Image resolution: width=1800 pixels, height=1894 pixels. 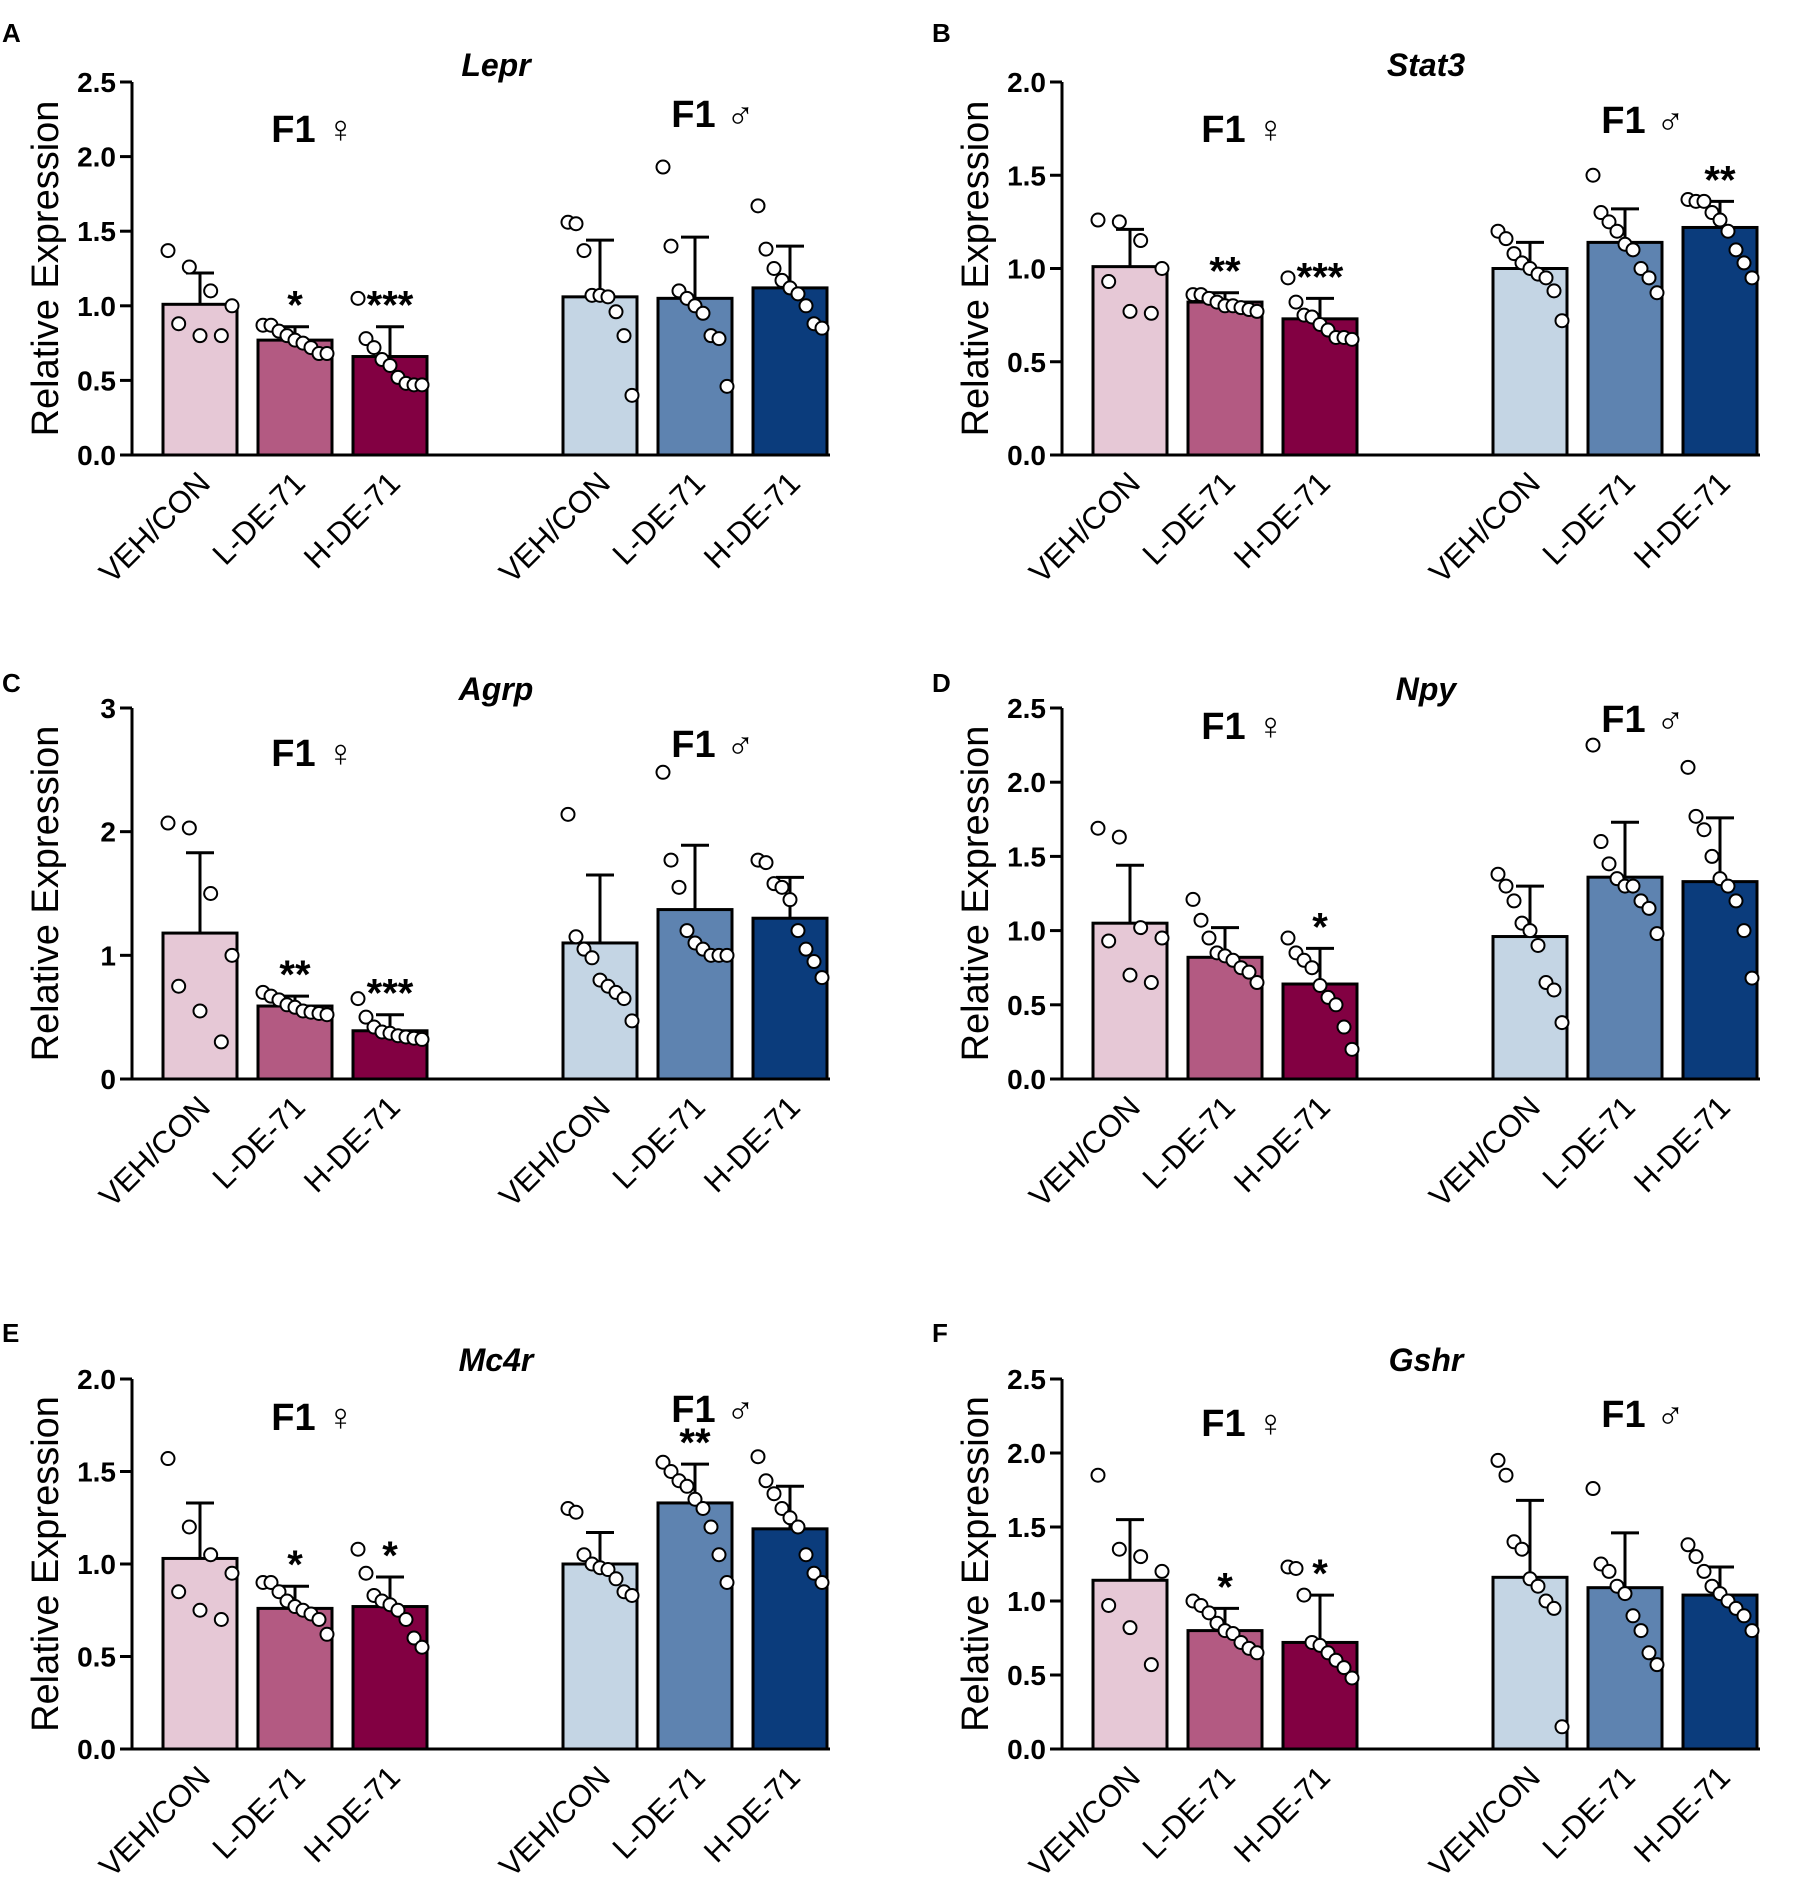 I want to click on y-tick-label: 2.5, so click(x=1026, y=1379).